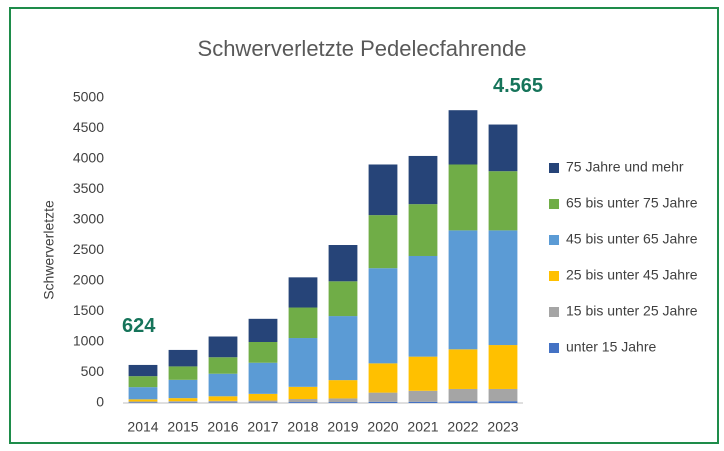  What do you see at coordinates (88, 219) in the screenshot?
I see `y-tick-label: 3000` at bounding box center [88, 219].